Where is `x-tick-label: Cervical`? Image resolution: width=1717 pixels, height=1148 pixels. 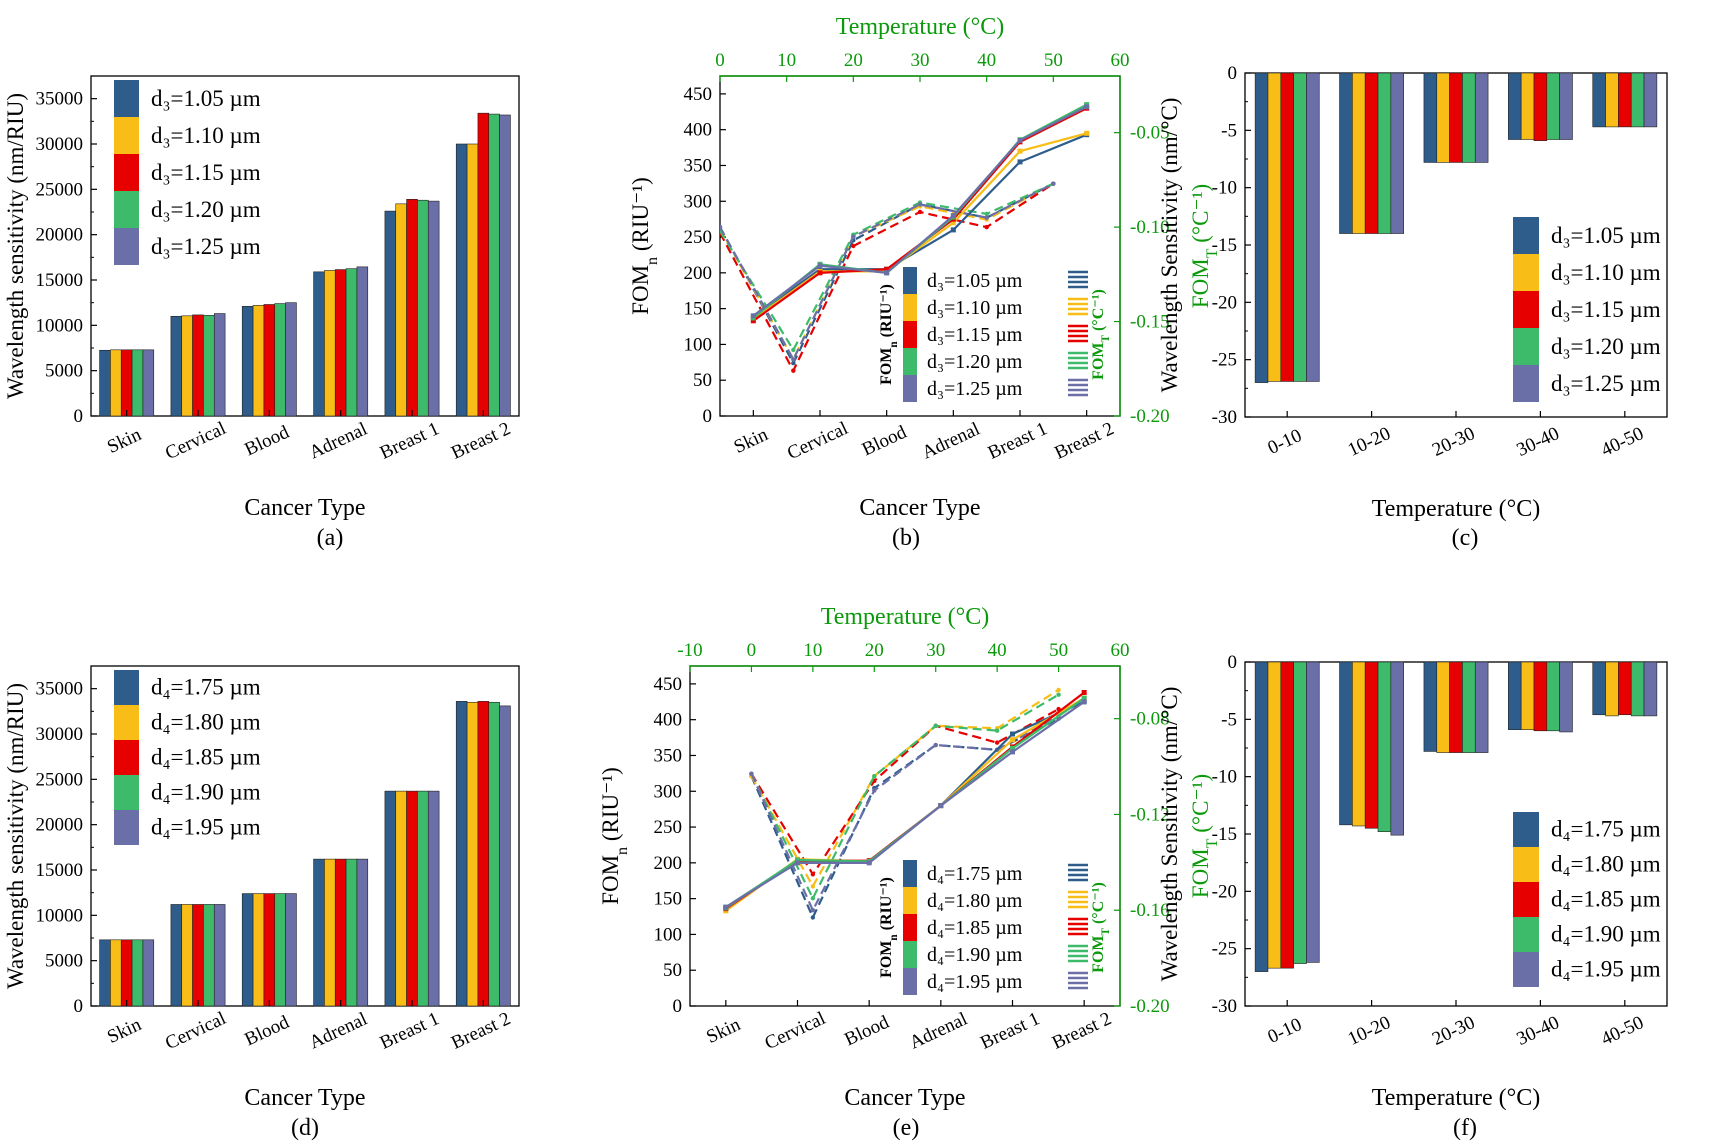 x-tick-label: Cervical is located at coordinates (795, 1031).